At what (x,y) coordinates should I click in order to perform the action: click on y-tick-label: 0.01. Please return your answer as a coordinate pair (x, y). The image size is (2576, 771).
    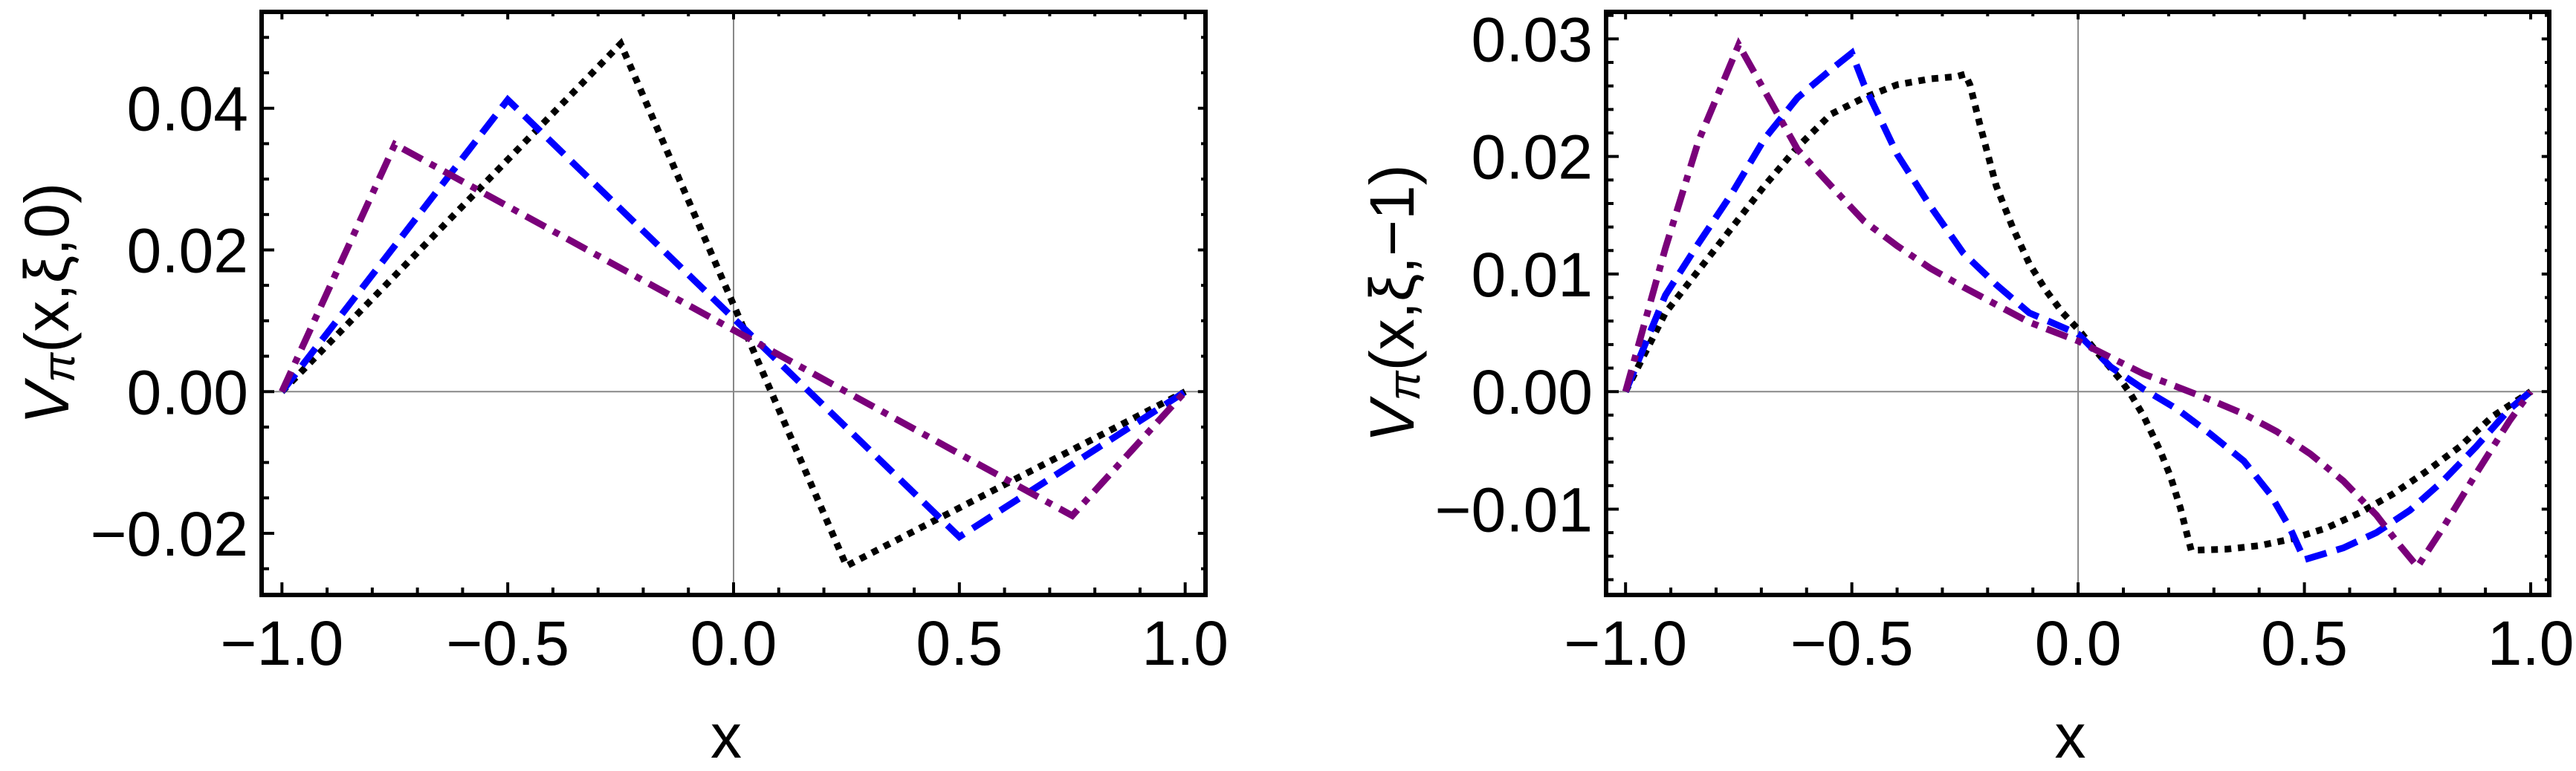
    Looking at the image, I should click on (1532, 275).